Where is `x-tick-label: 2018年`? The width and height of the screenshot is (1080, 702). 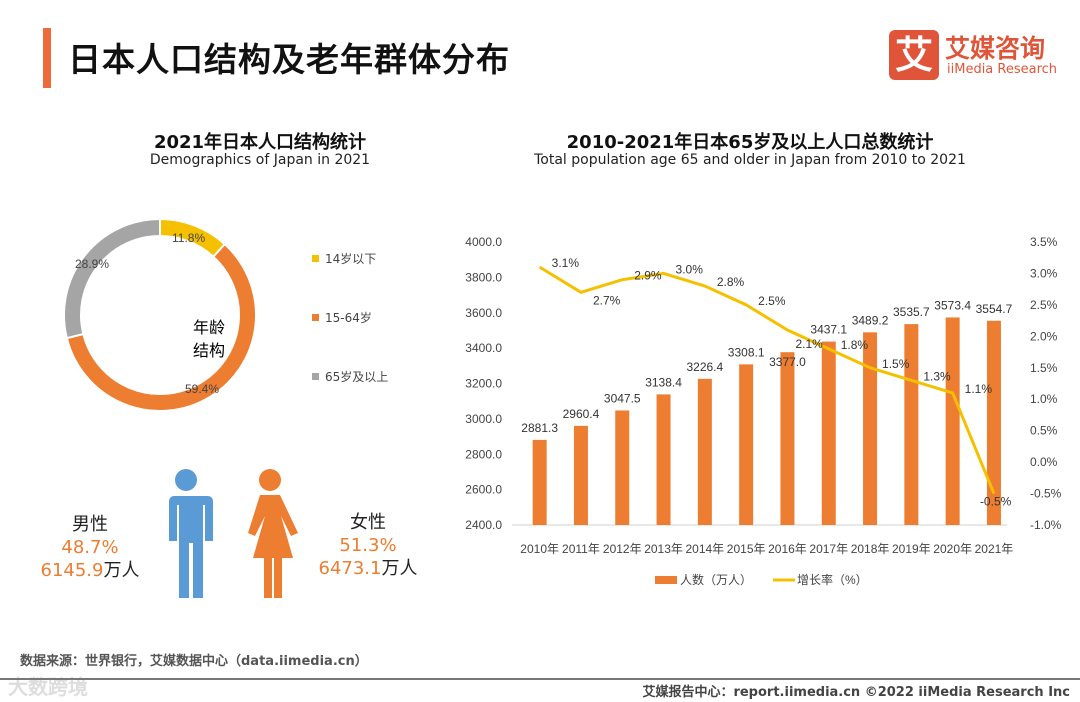
x-tick-label: 2018年 is located at coordinates (870, 549).